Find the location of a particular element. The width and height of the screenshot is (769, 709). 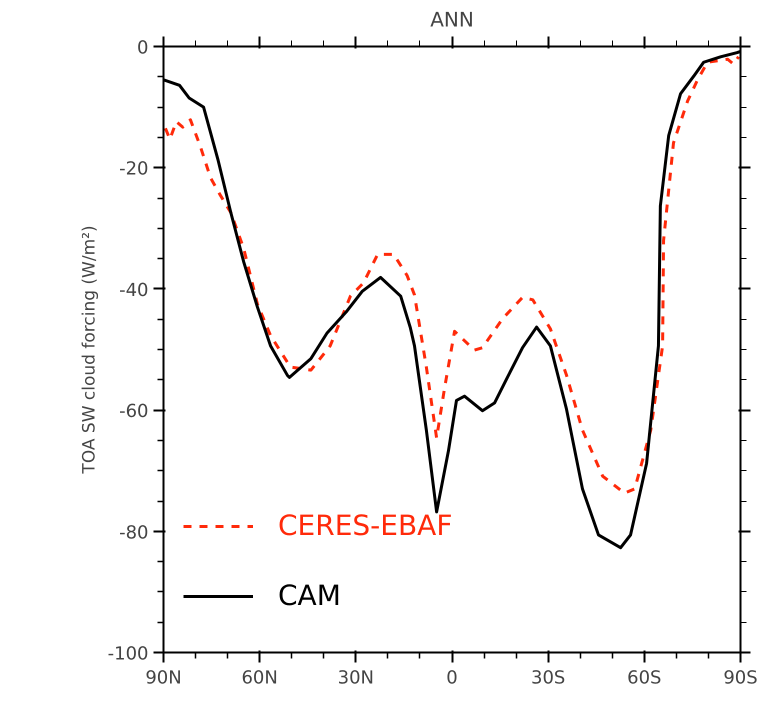

y-tick-label: -60 is located at coordinates (134, 411).